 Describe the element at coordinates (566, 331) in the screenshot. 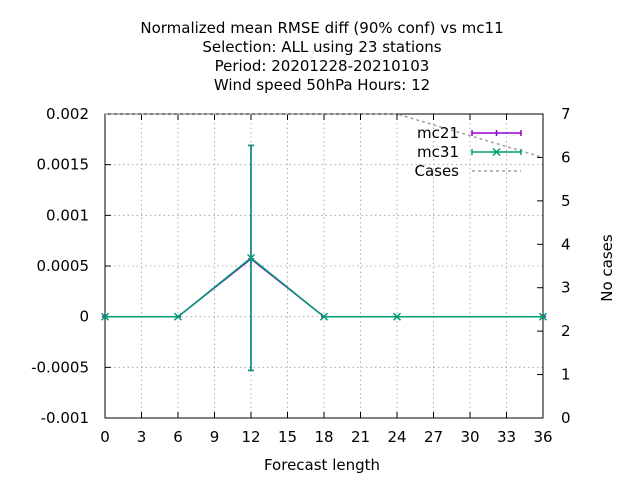

I see `y2-tick-label: 2` at that location.